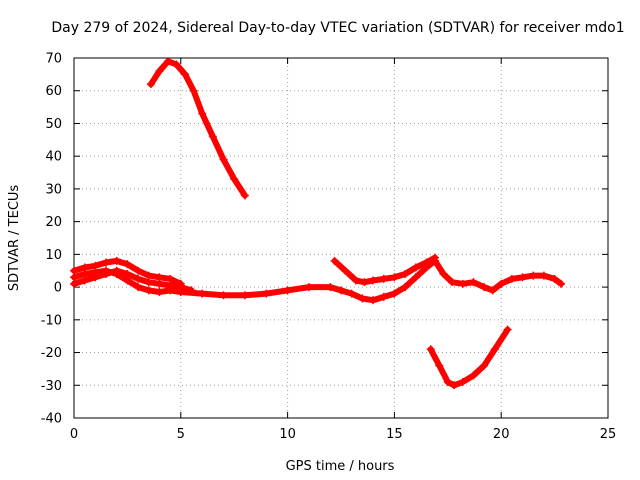 This screenshot has height=480, width=640. What do you see at coordinates (53, 124) in the screenshot?
I see `y-tick-label: 50` at bounding box center [53, 124].